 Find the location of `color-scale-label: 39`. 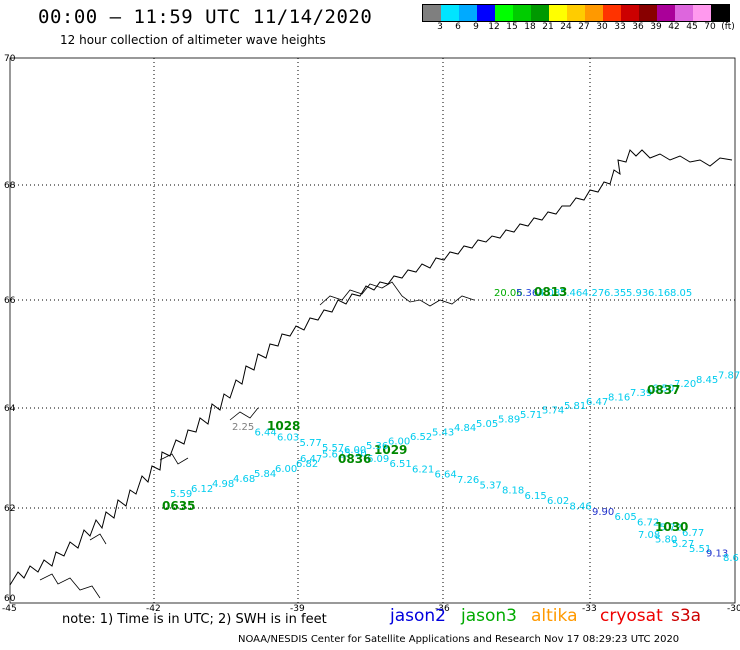

color-scale-label: 39 is located at coordinates (656, 27).